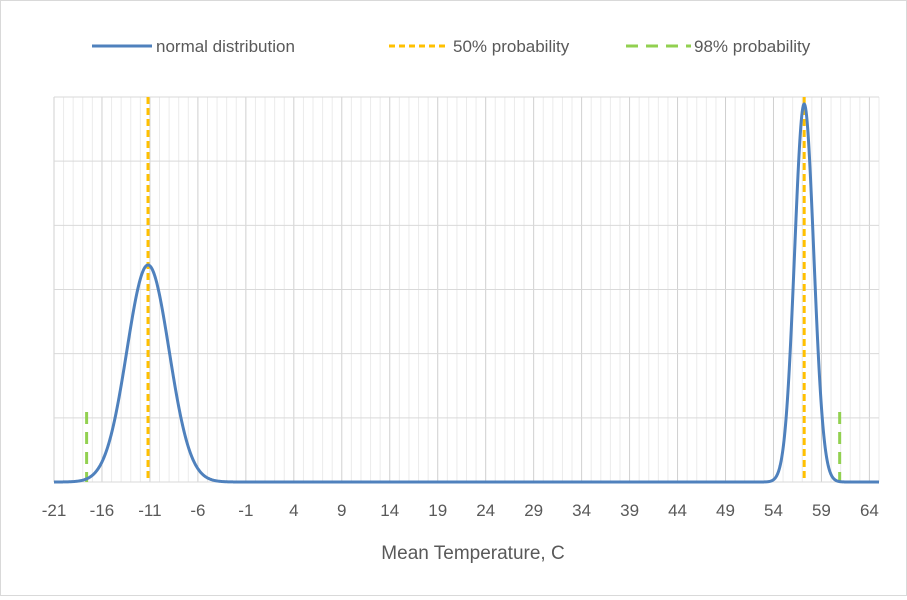  I want to click on x-tick-label: -6, so click(197, 510).